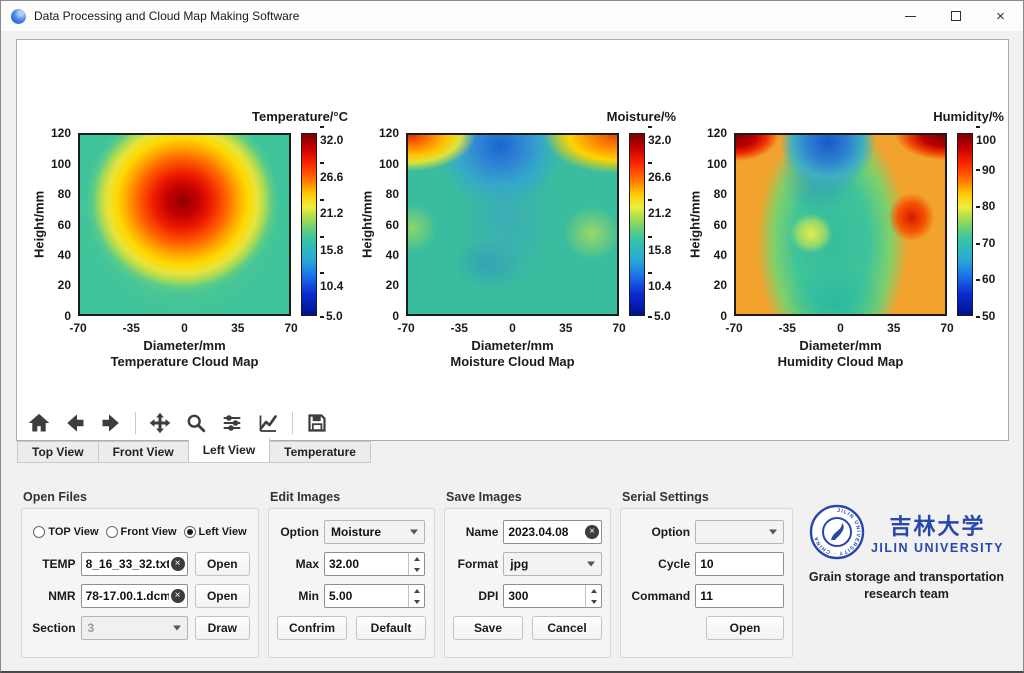 The width and height of the screenshot is (1024, 673). I want to click on back-button, so click(75, 423).